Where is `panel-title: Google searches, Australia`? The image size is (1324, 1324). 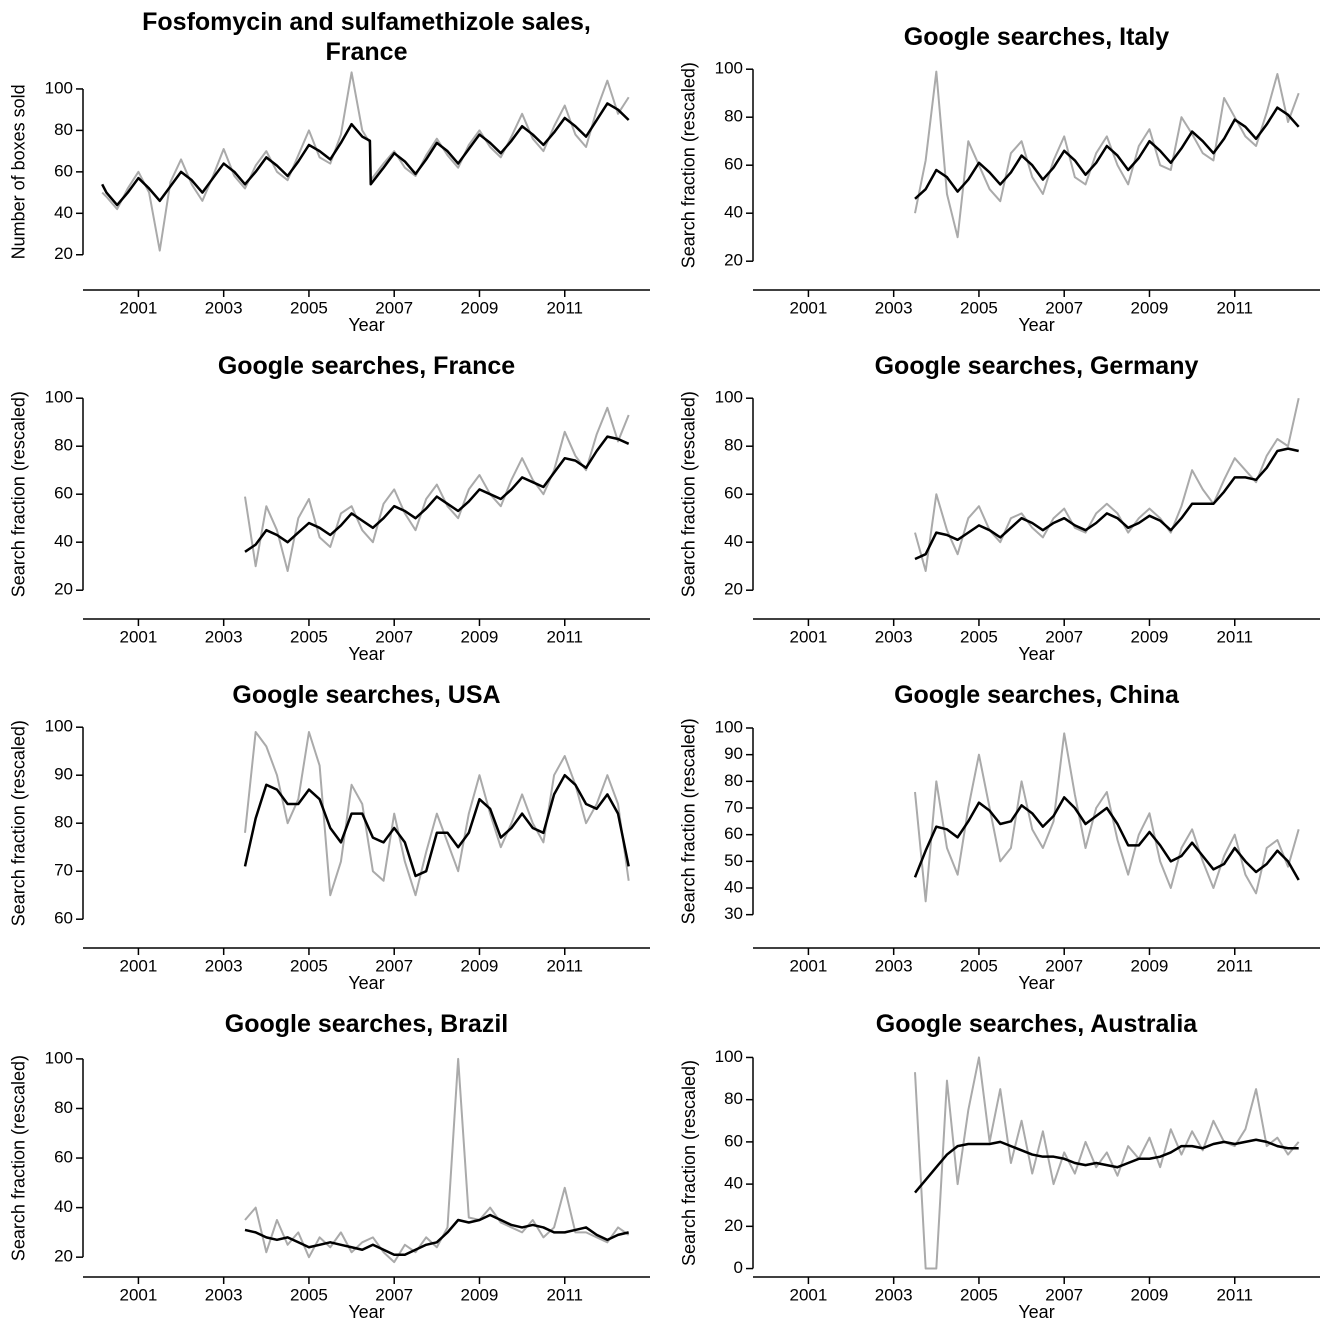 panel-title: Google searches, Australia is located at coordinates (1036, 1024).